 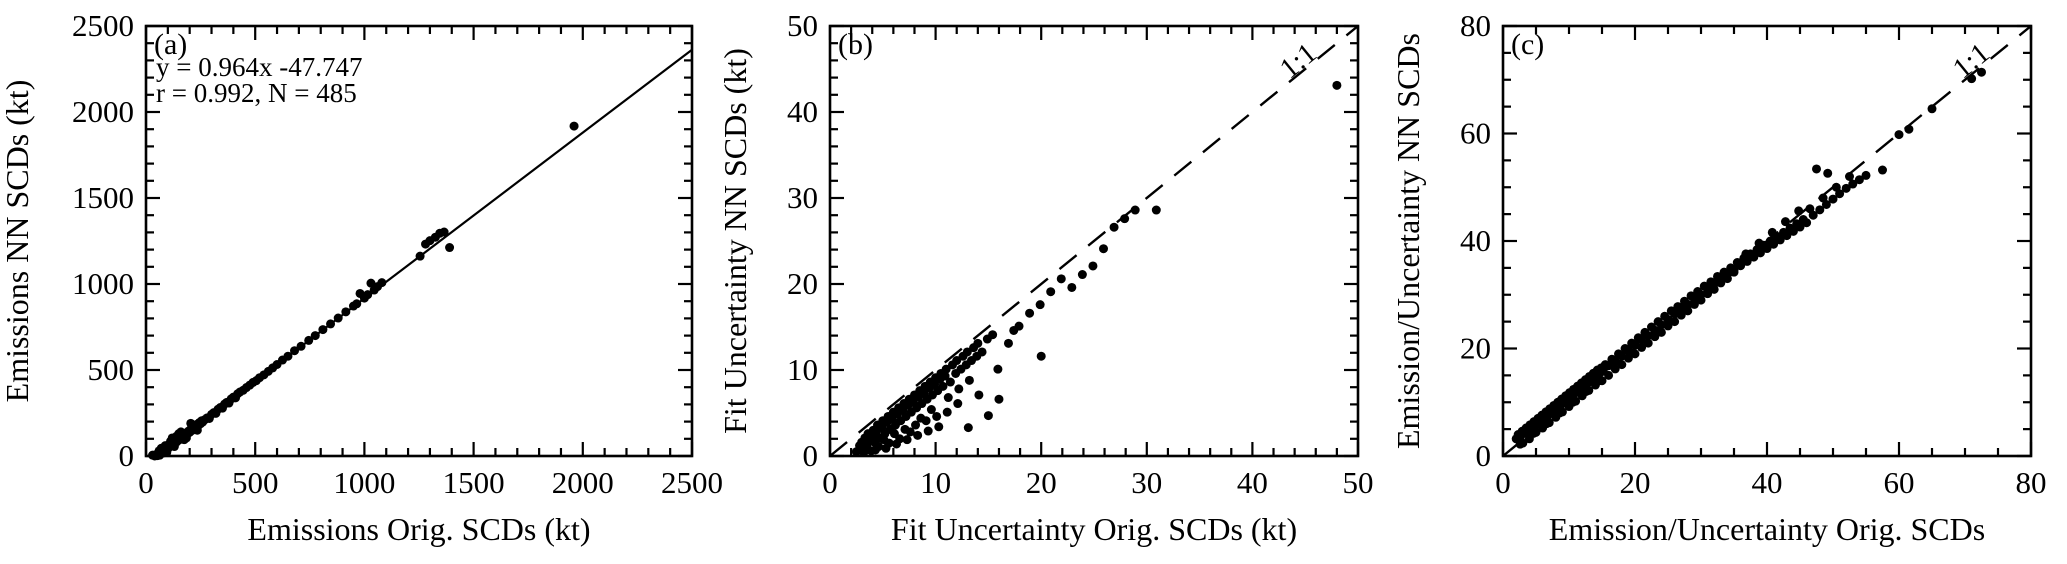 What do you see at coordinates (855, 44) in the screenshot?
I see `panel-label: (b)` at bounding box center [855, 44].